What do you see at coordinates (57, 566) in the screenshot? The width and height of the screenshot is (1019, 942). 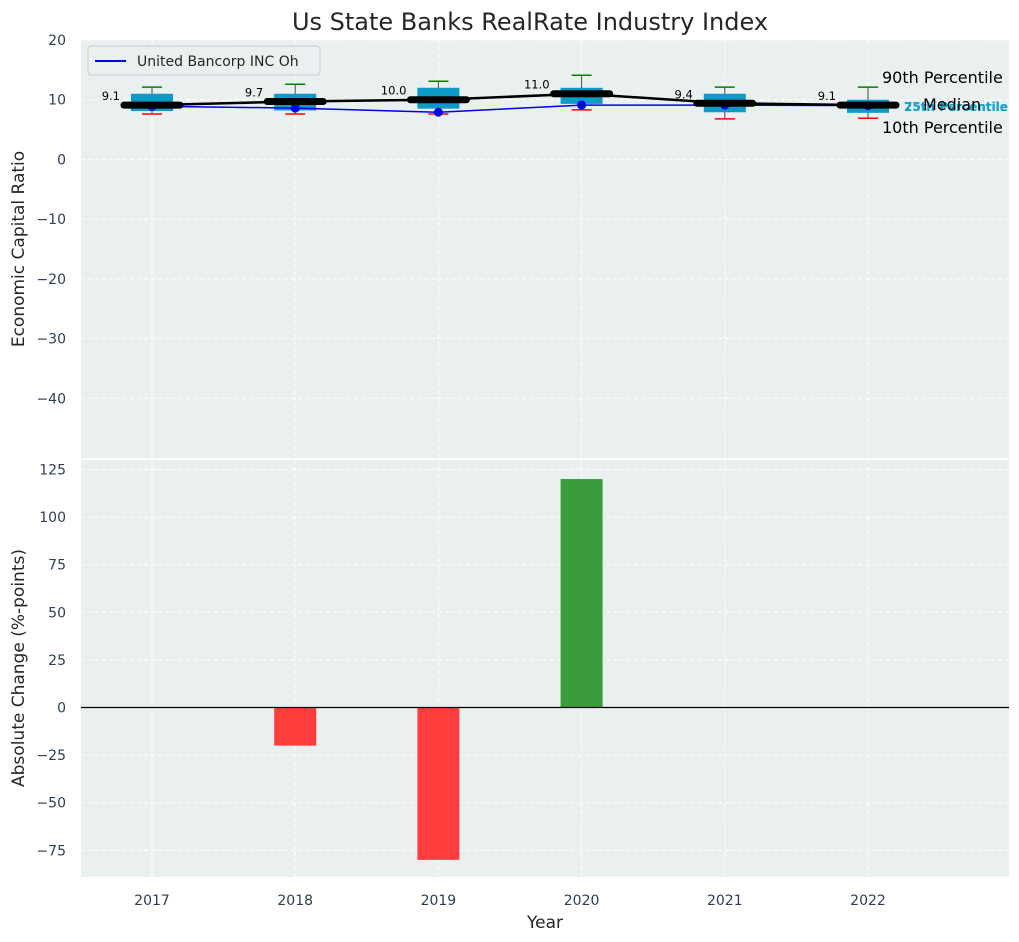 I see `bottom-y-tick-label: 75` at bounding box center [57, 566].